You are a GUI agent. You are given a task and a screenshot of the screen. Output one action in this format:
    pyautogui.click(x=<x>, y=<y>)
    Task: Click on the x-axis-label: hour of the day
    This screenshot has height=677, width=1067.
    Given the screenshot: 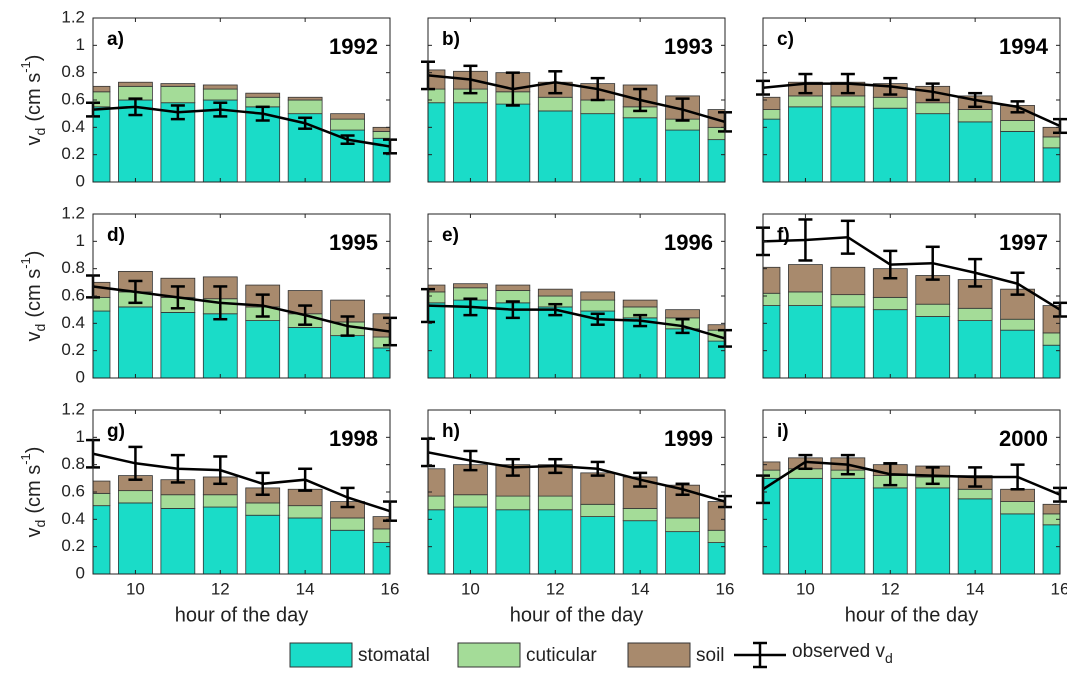 What is the action you would take?
    pyautogui.click(x=576, y=615)
    